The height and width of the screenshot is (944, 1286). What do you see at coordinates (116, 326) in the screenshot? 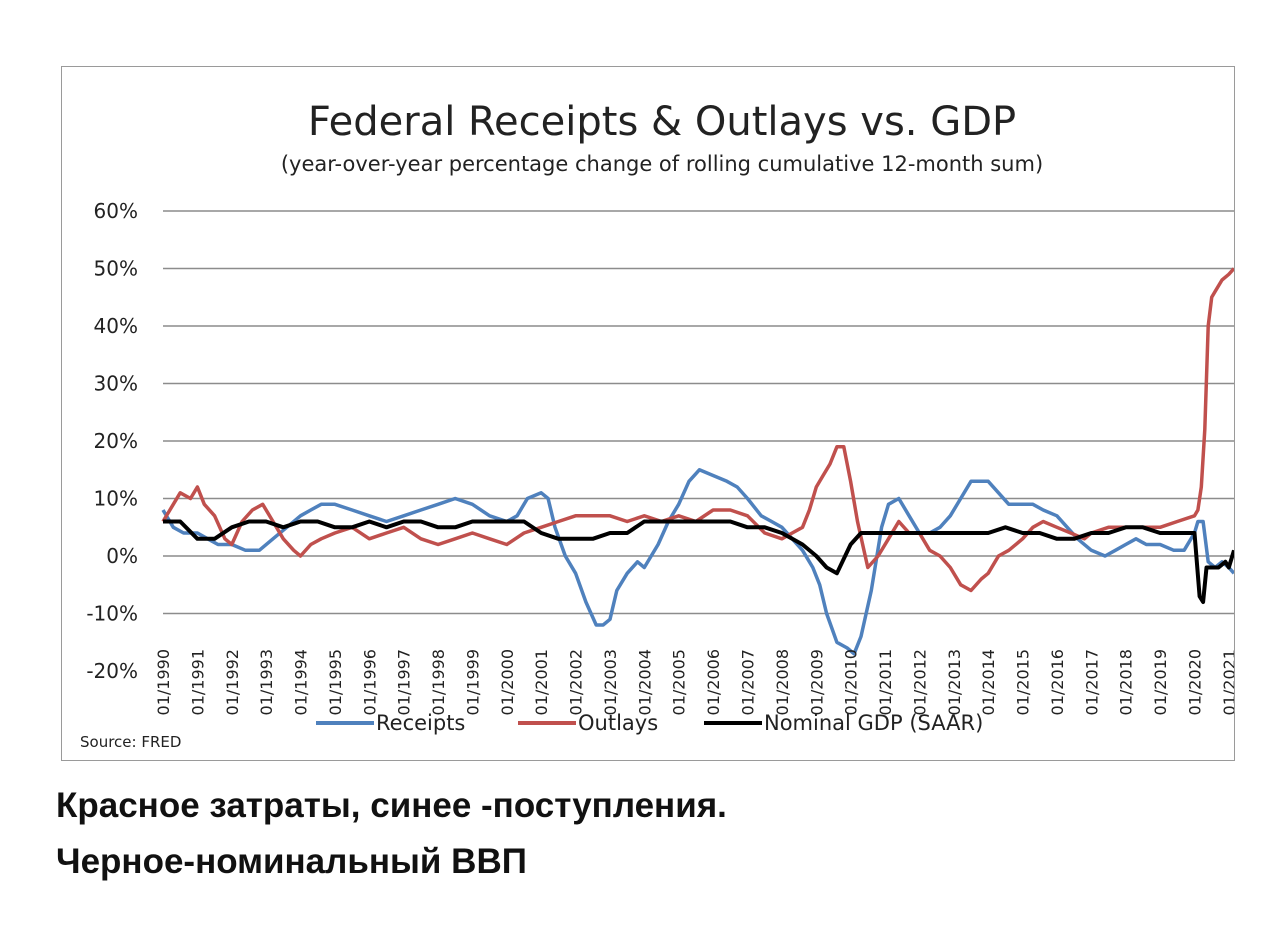
I see `y-tick-label: 40%` at bounding box center [116, 326].